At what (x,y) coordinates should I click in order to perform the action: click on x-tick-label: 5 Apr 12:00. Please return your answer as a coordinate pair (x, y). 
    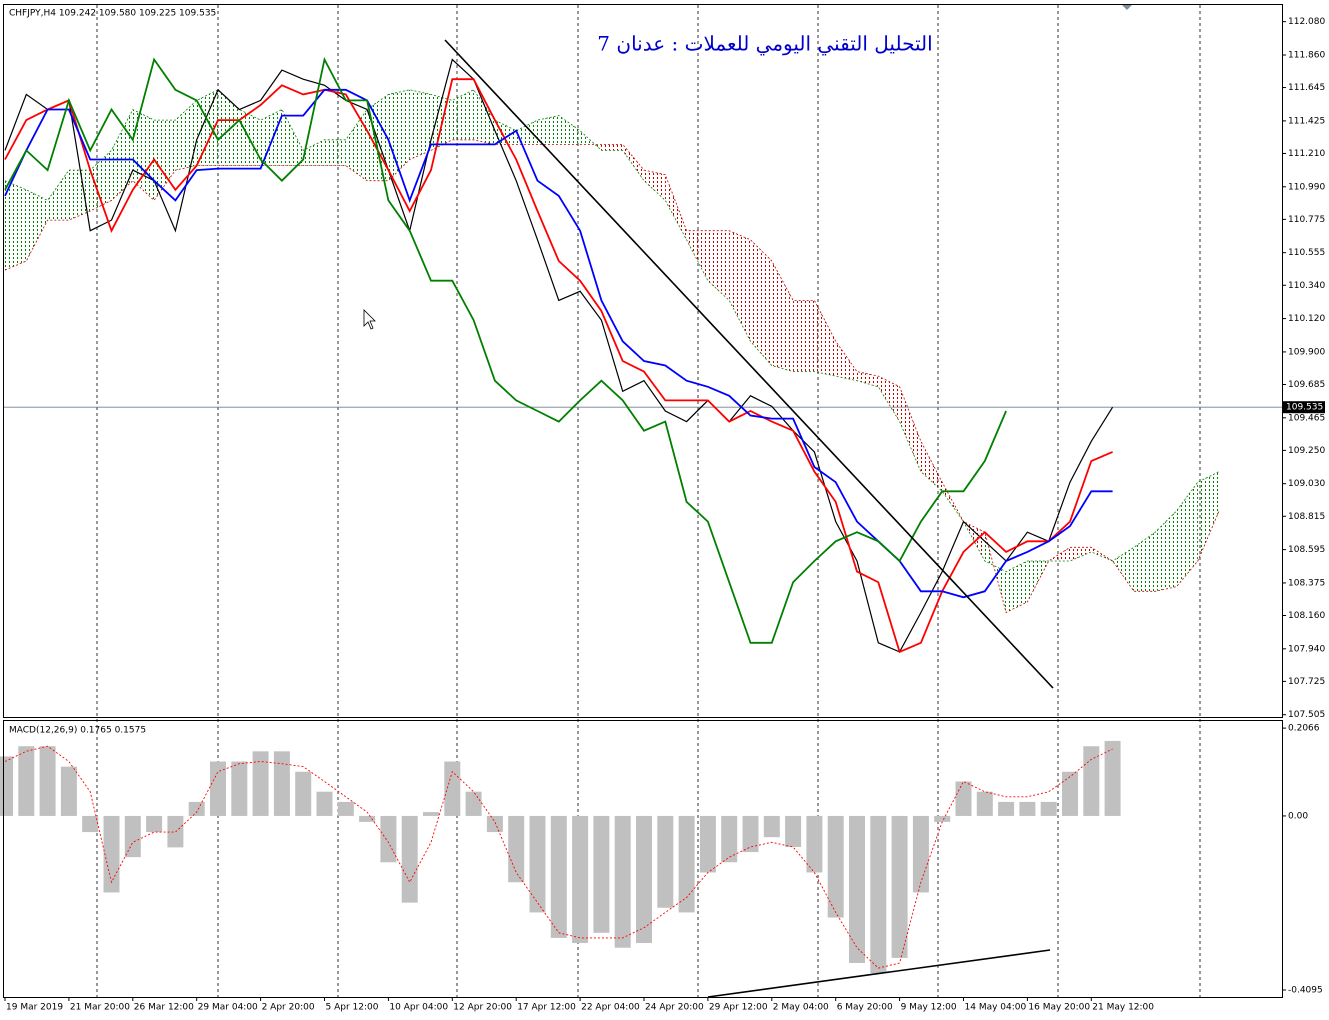
    Looking at the image, I should click on (352, 1008).